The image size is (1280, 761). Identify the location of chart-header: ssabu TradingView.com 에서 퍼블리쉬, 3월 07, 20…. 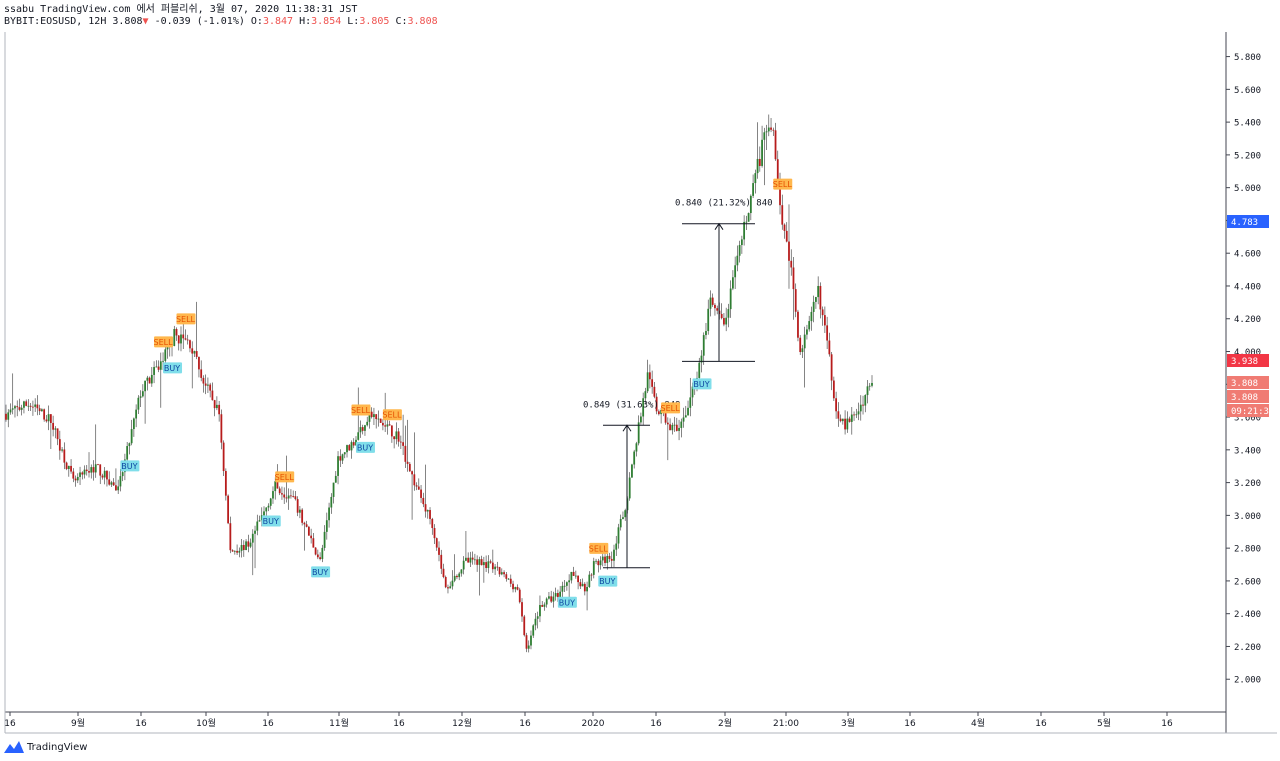
(221, 16).